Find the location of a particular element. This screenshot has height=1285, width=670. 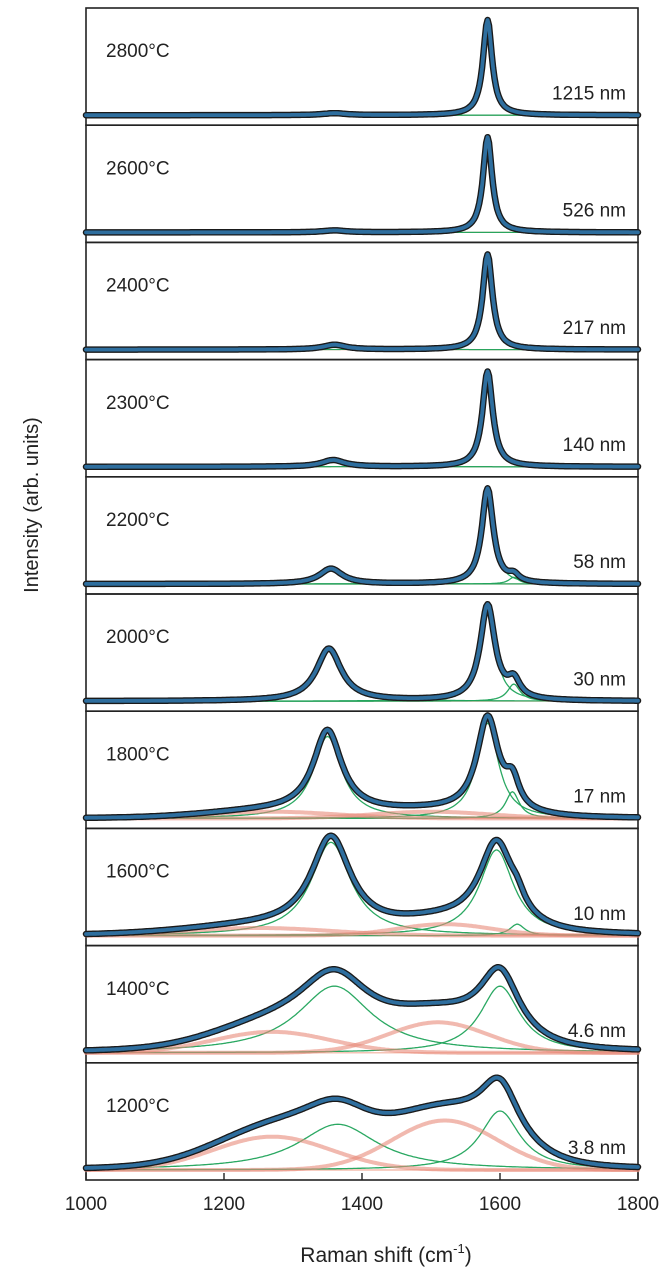

temperature-label: 2000°C is located at coordinates (138, 637).